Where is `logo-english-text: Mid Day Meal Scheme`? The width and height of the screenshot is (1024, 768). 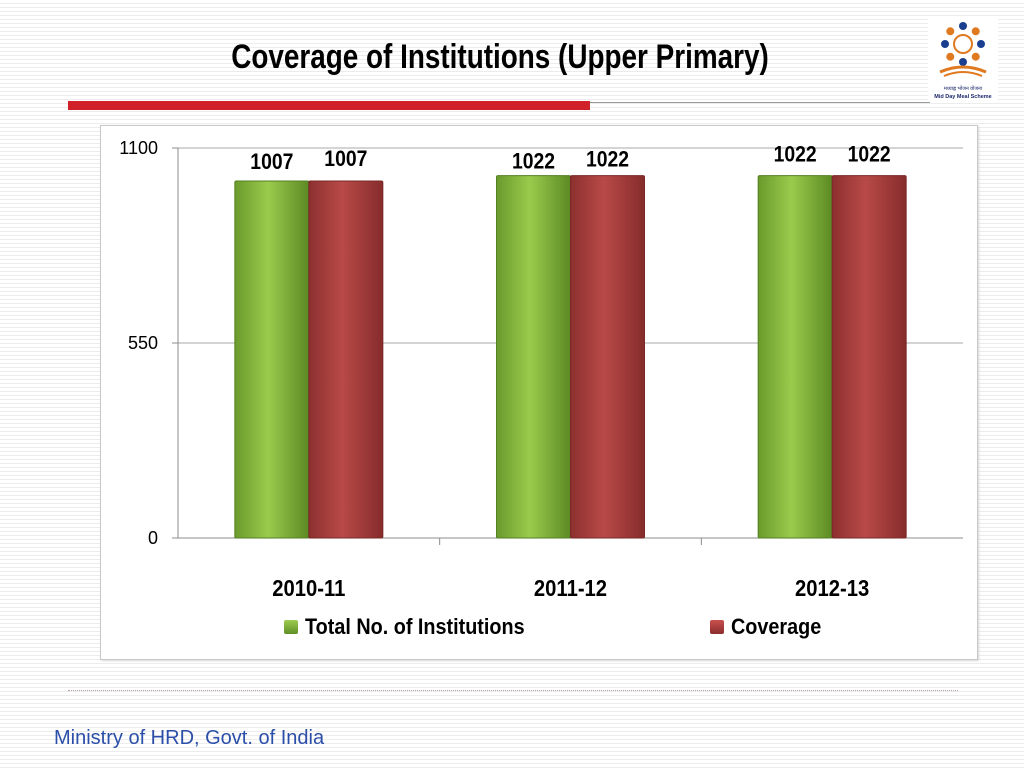 logo-english-text: Mid Day Meal Scheme is located at coordinates (963, 97).